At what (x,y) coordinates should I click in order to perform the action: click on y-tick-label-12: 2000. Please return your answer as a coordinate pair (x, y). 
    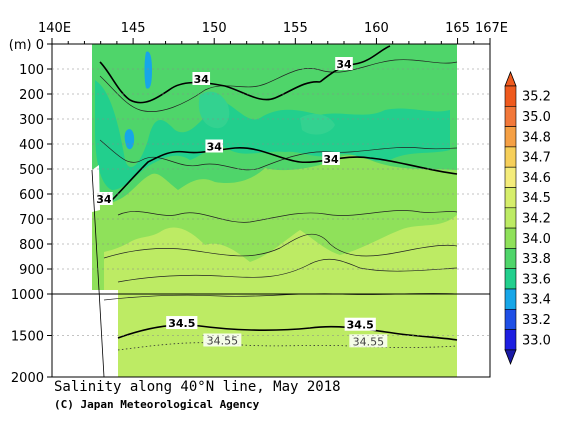
    Looking at the image, I should click on (27, 378).